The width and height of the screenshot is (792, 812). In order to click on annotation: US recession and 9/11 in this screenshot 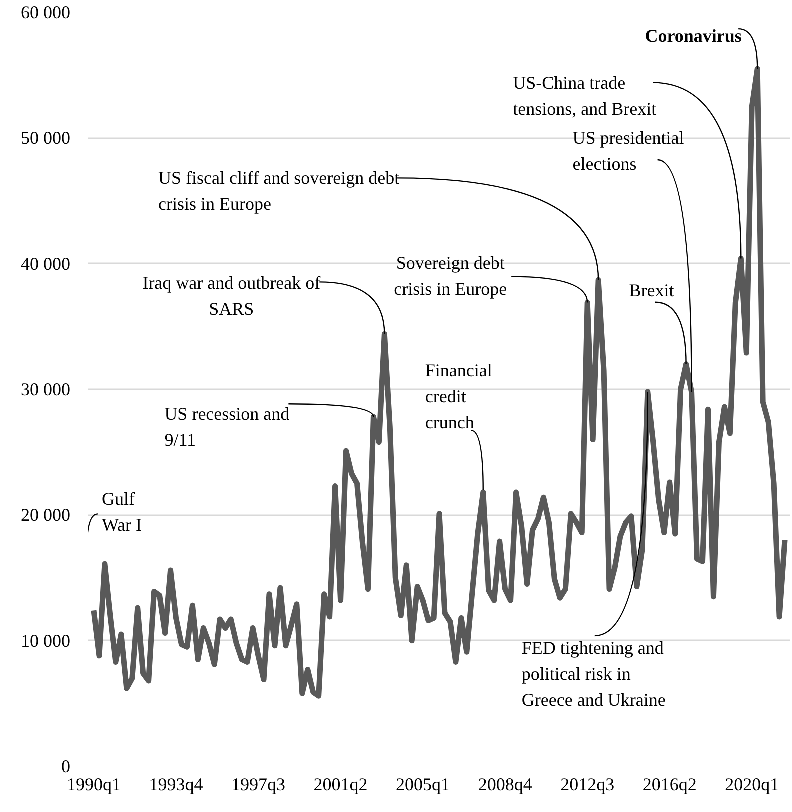, I will do `click(227, 427)`.